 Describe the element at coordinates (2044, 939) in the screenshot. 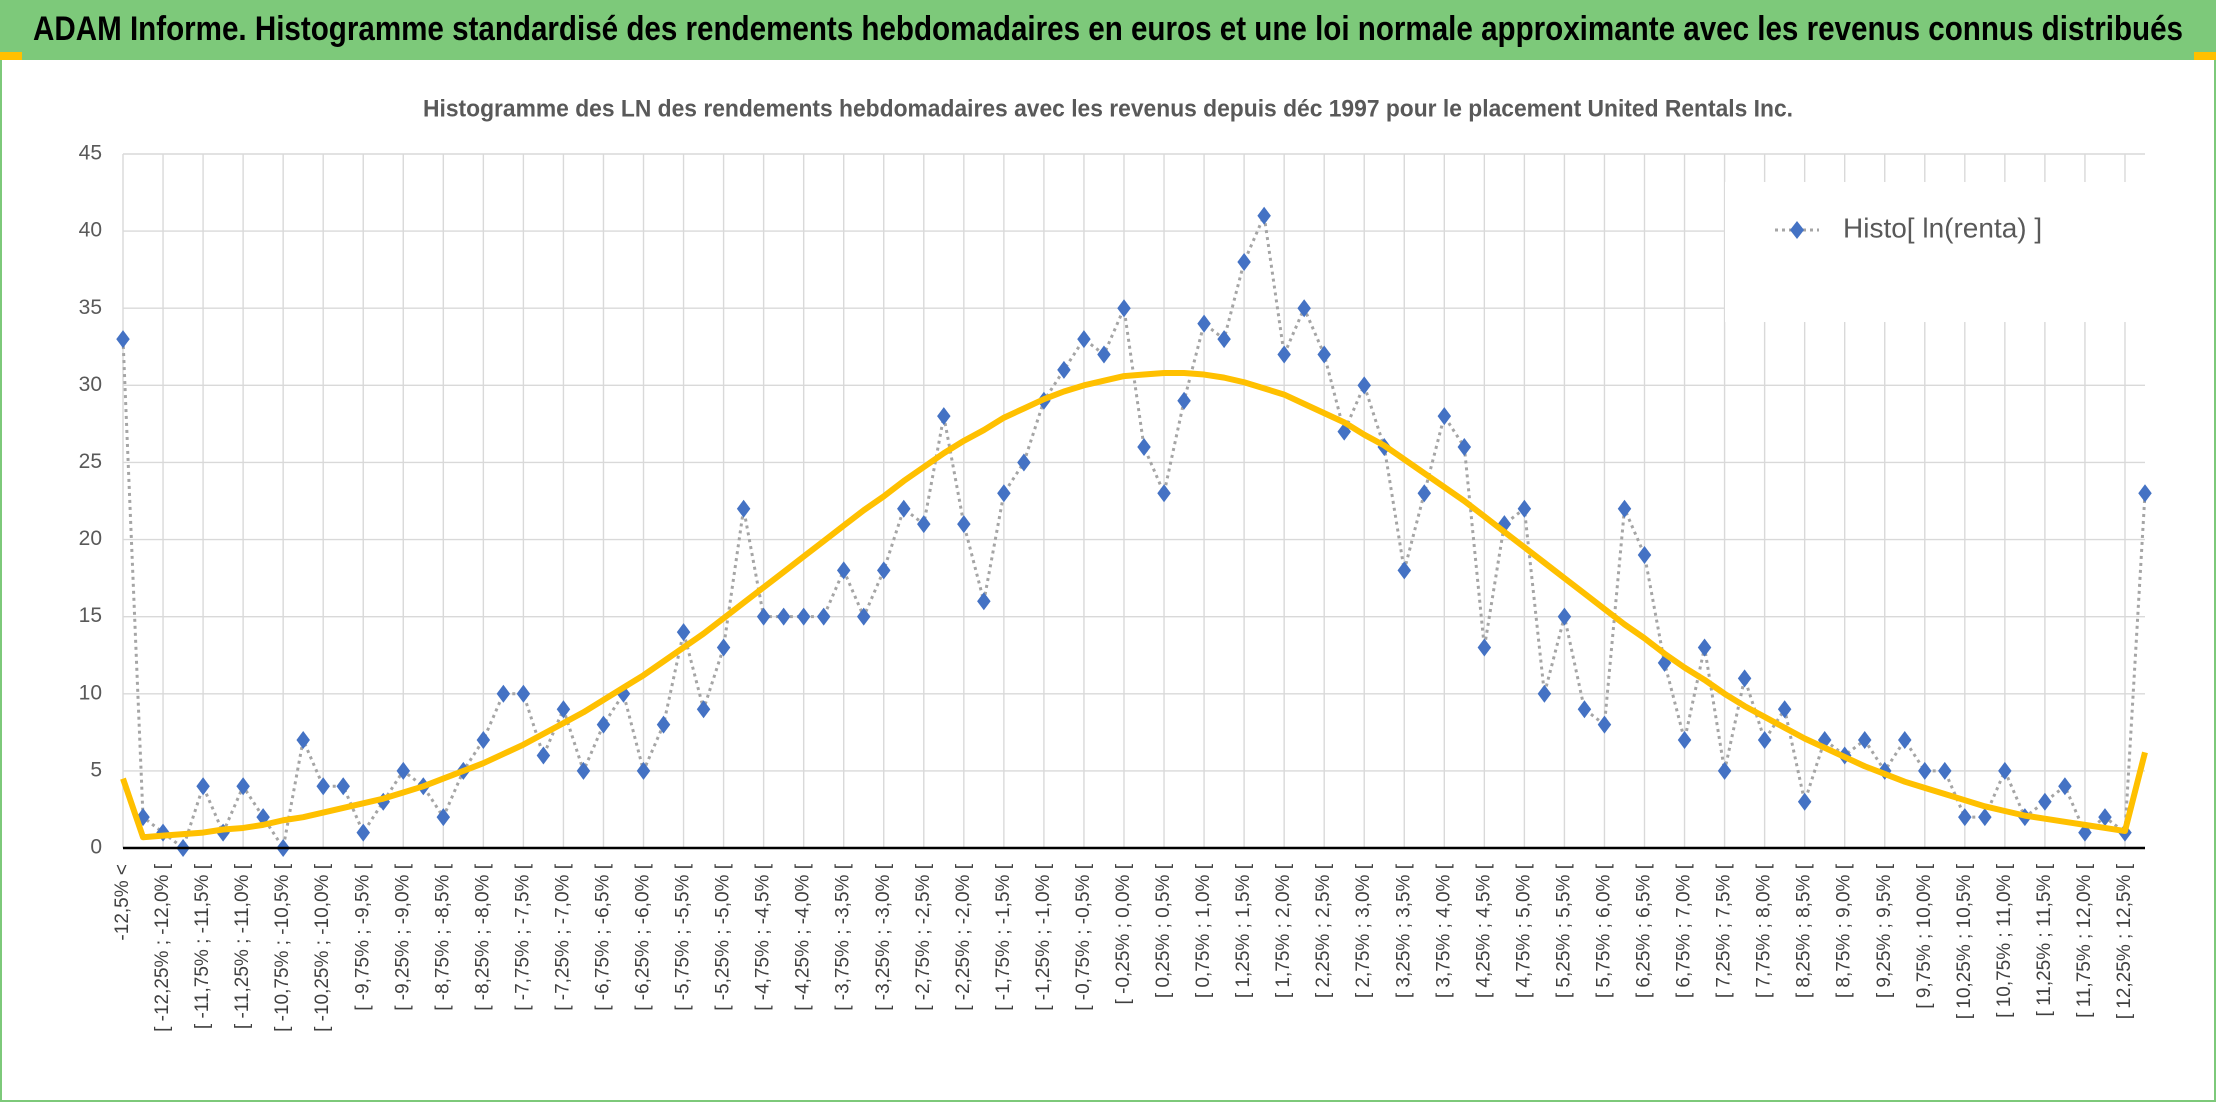

I see `x-tick-label: [ 11,25% ; 11,5% [` at that location.